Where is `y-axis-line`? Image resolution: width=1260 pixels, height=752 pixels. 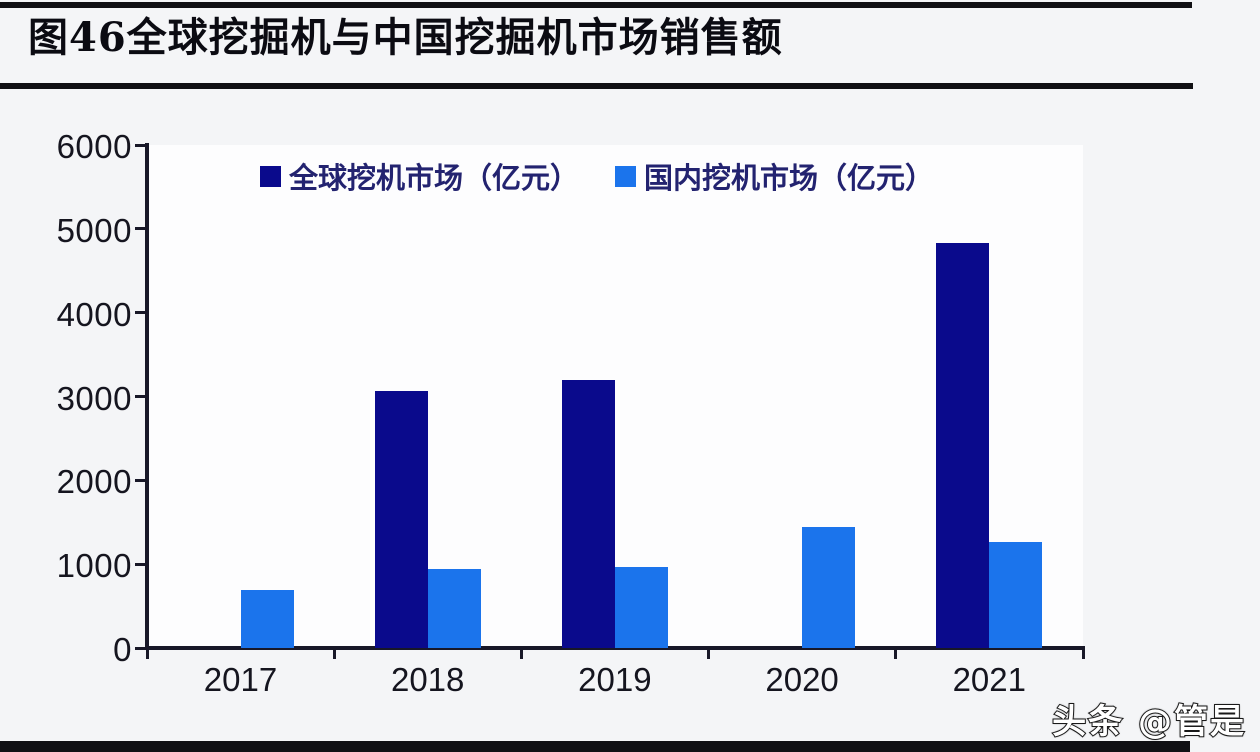 y-axis-line is located at coordinates (147, 396).